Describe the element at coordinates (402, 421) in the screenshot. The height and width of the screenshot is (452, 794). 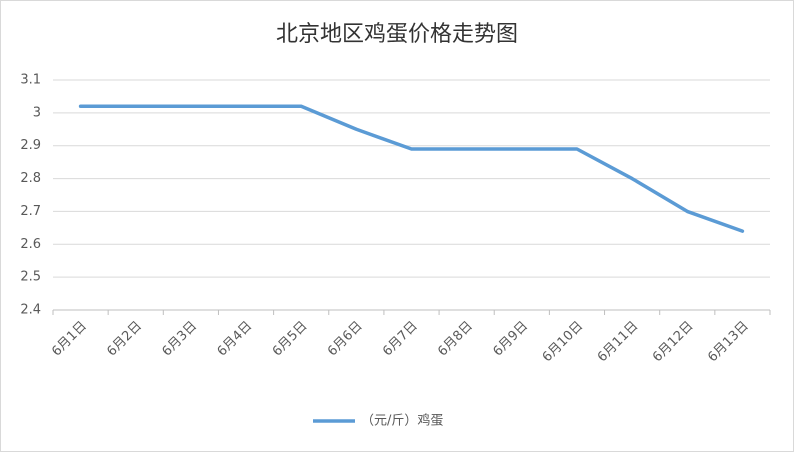
I see `legend-label: （元/斤）鸡蛋` at that location.